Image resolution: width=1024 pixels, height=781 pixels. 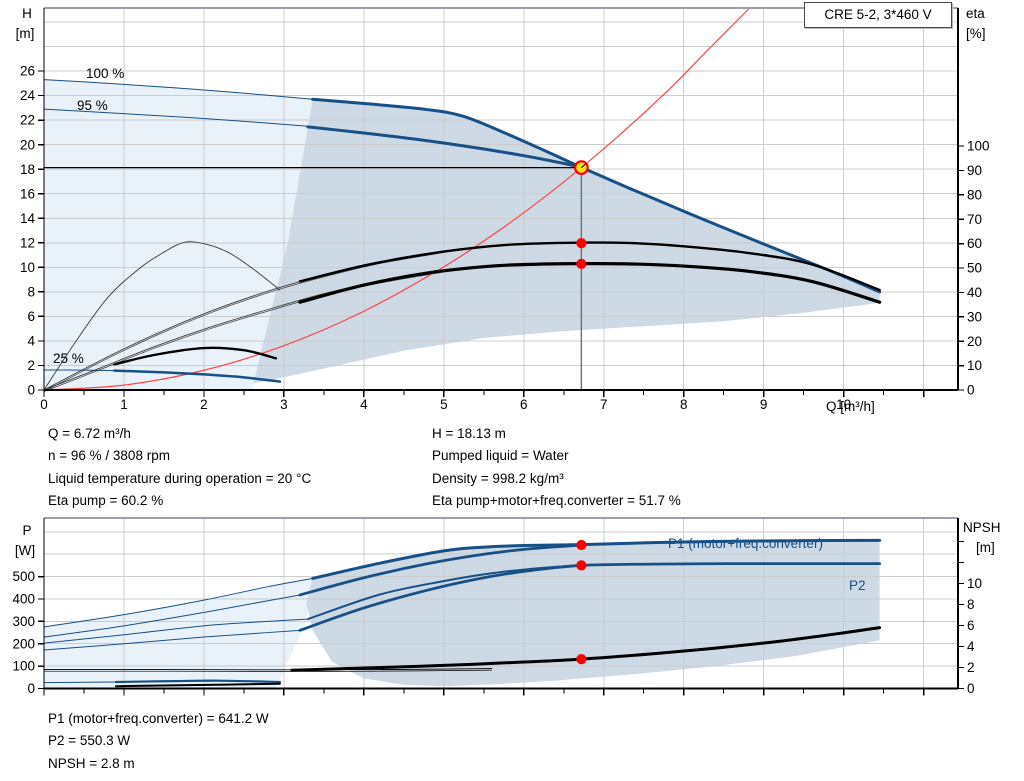 What do you see at coordinates (684, 404) in the screenshot?
I see `x-tick-label: 8` at bounding box center [684, 404].